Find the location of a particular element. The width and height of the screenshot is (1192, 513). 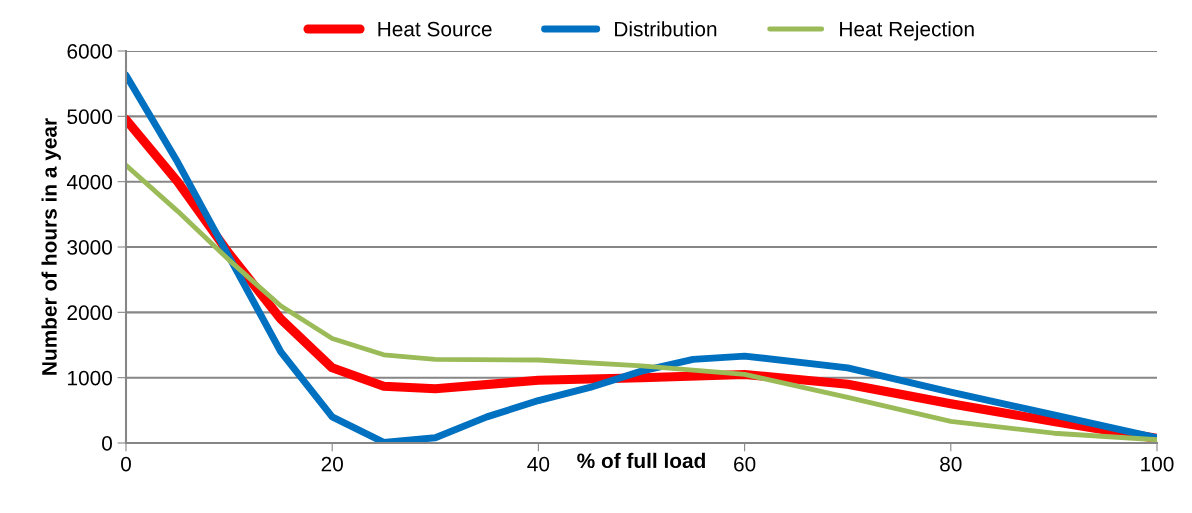

x-tick-label: 60 is located at coordinates (745, 464).